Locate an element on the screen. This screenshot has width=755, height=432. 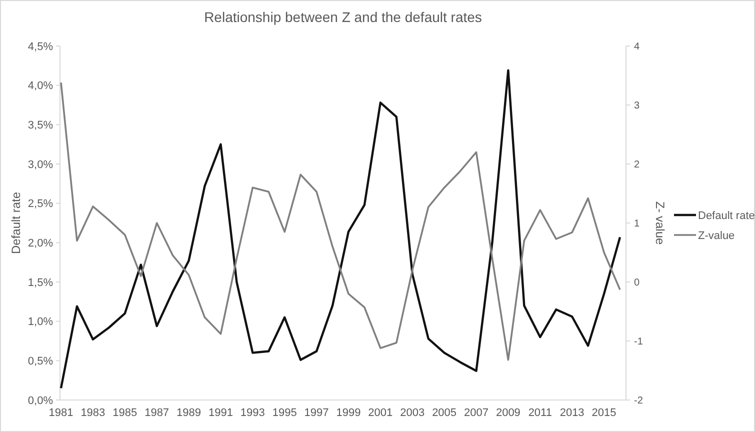
y2-tick-label: 3 is located at coordinates (637, 106).